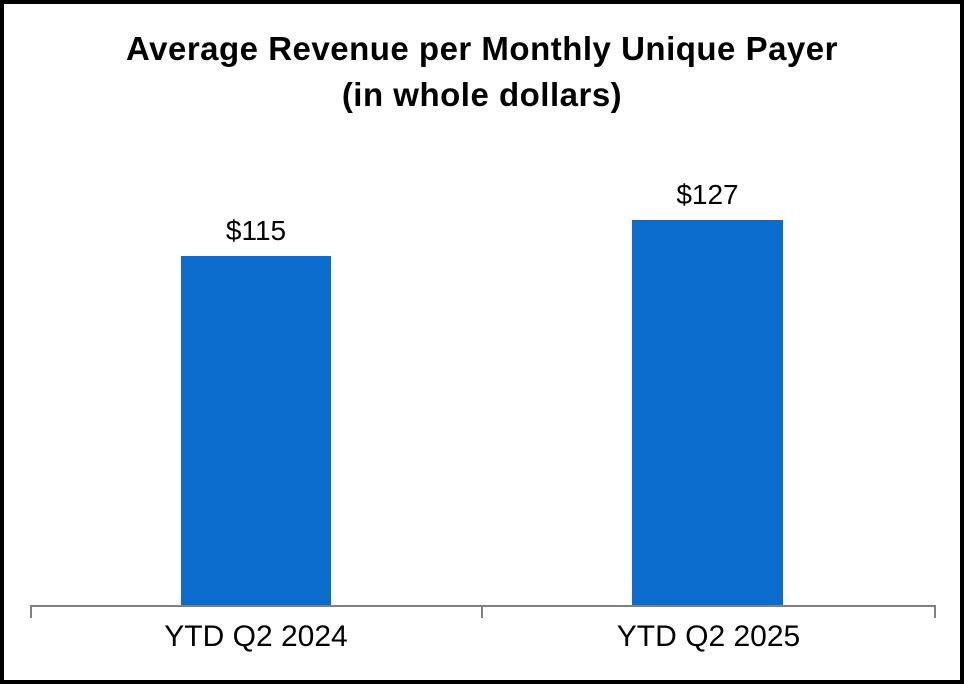 The image size is (964, 684). I want to click on chart-title-line2: (in whole dollars), so click(482, 94).